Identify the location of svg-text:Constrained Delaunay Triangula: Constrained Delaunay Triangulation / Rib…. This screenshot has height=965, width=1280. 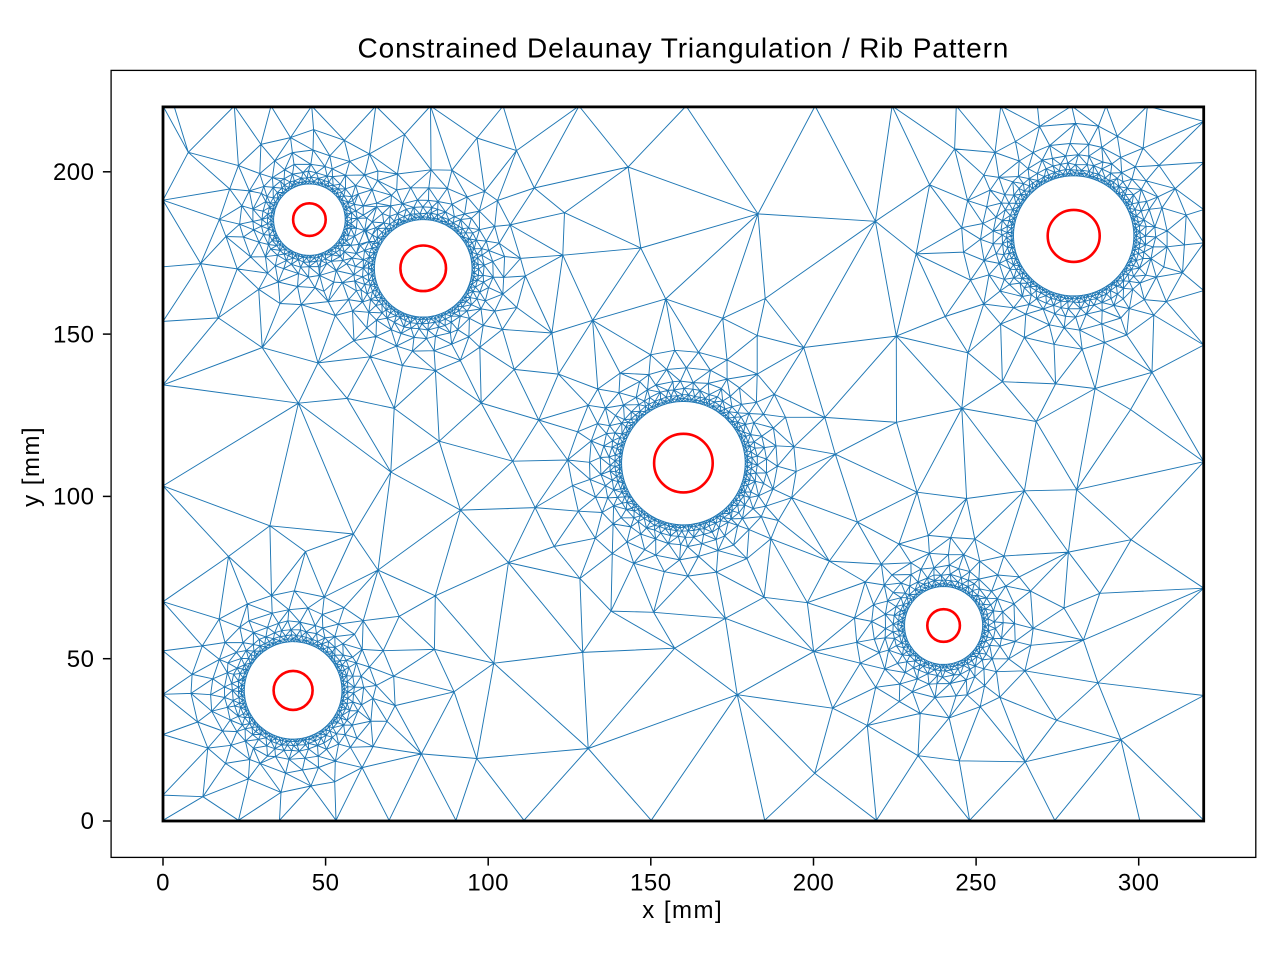
(684, 48).